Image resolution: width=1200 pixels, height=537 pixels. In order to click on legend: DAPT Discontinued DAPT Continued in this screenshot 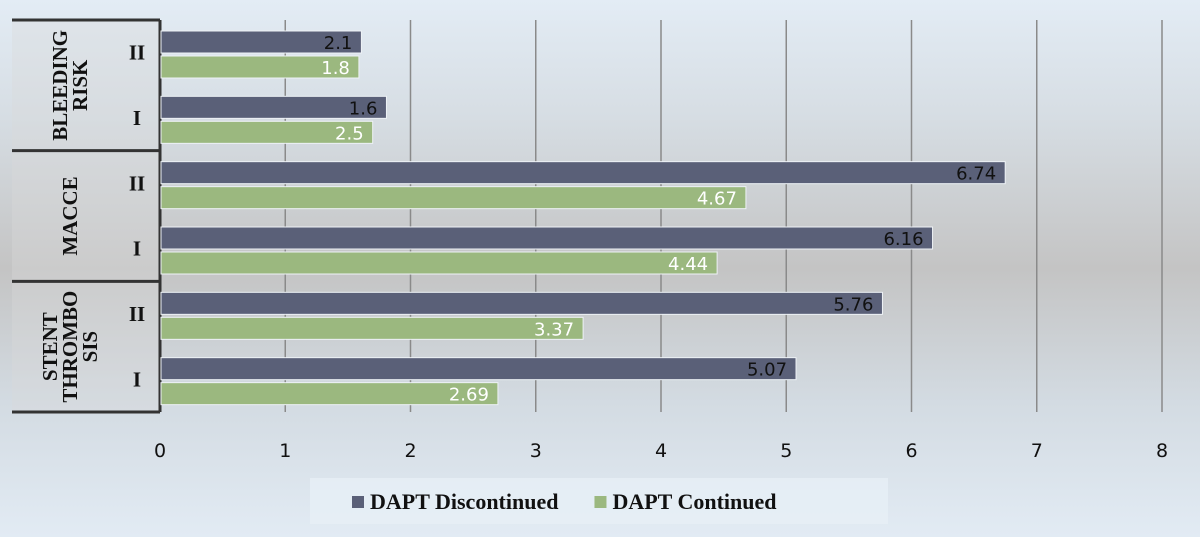, I will do `click(599, 501)`.